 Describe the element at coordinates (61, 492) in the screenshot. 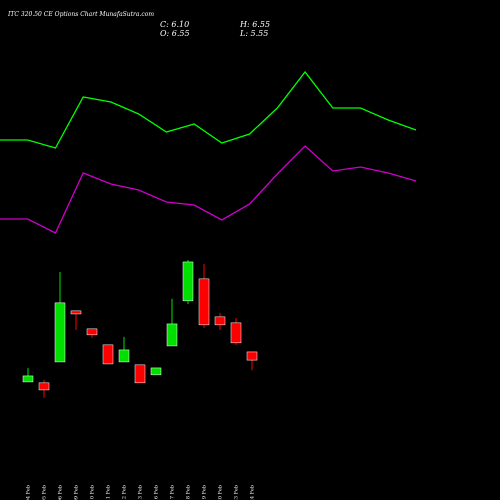

I see `x-tick-label: 06 Feb` at that location.